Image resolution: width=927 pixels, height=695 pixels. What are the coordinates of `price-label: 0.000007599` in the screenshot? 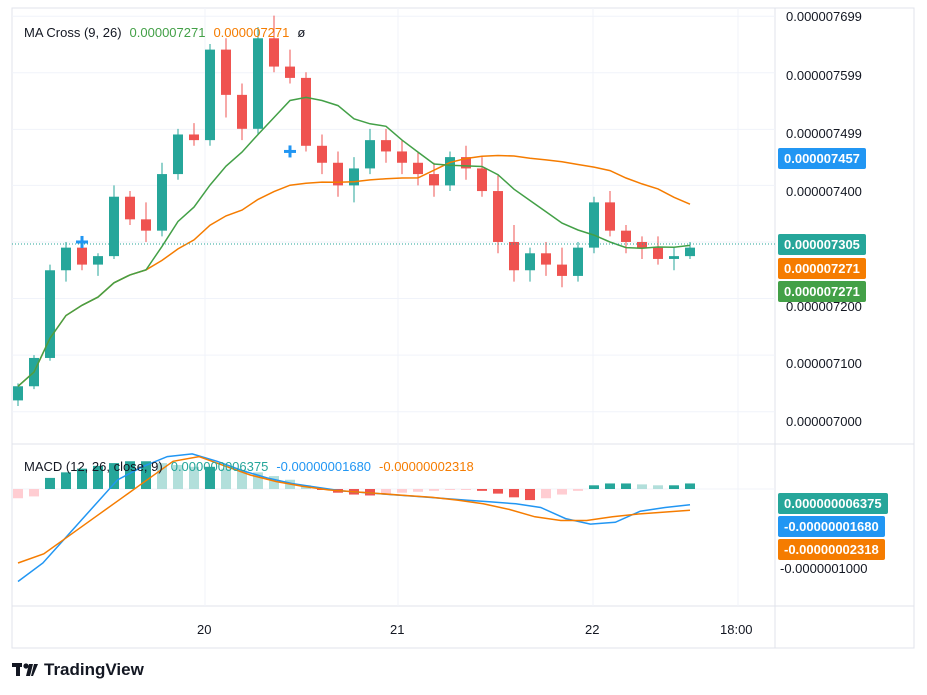 It's located at (824, 75).